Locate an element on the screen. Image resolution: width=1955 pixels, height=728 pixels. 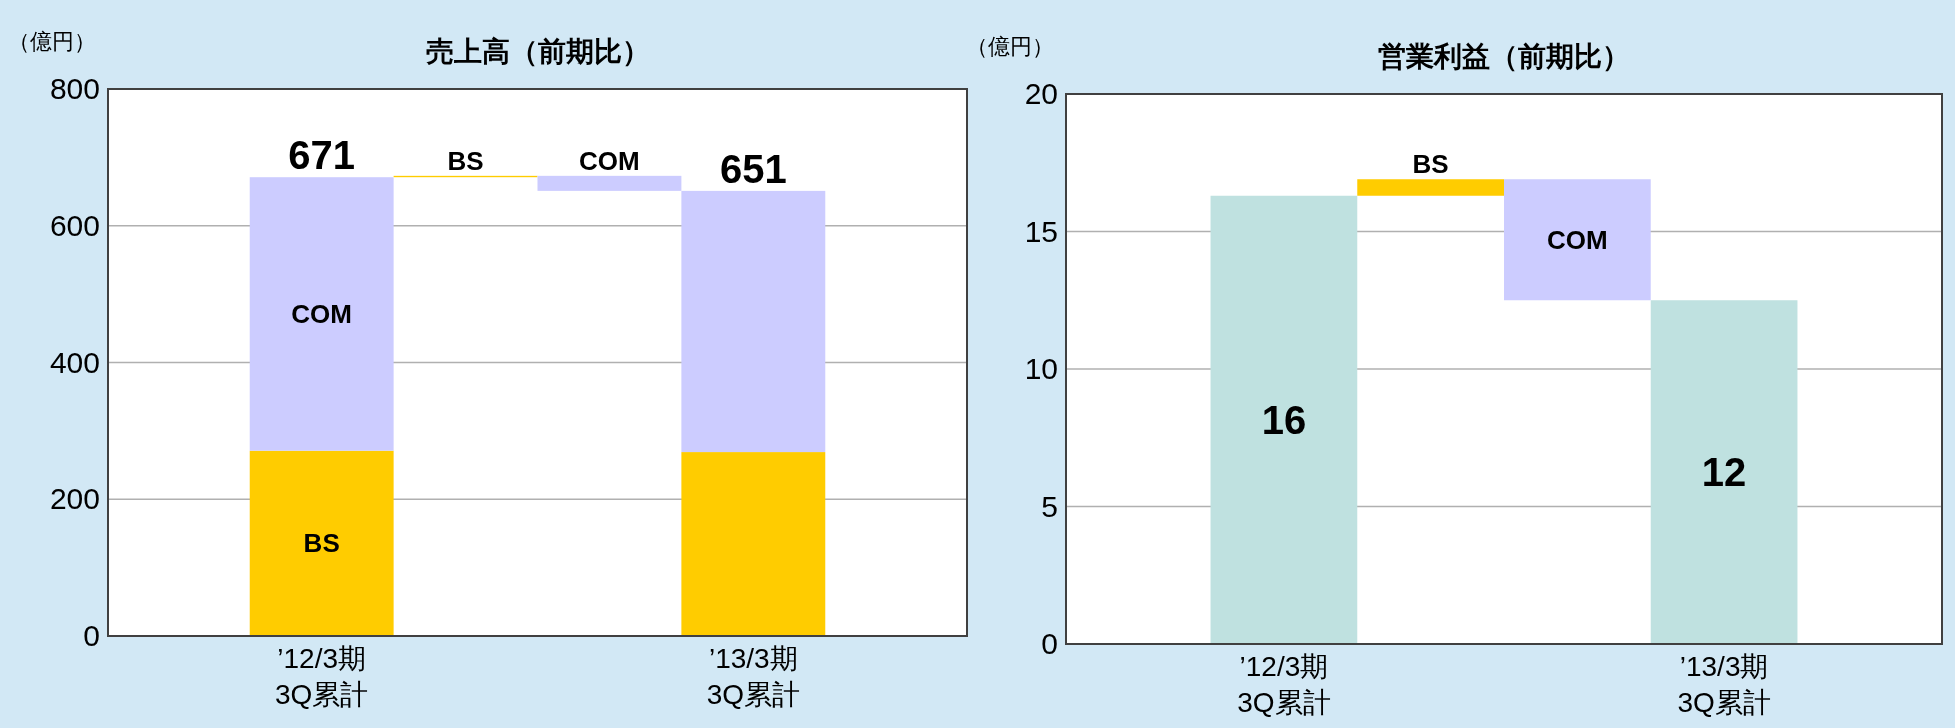
y-tick-label: 20 is located at coordinates (1041, 93).